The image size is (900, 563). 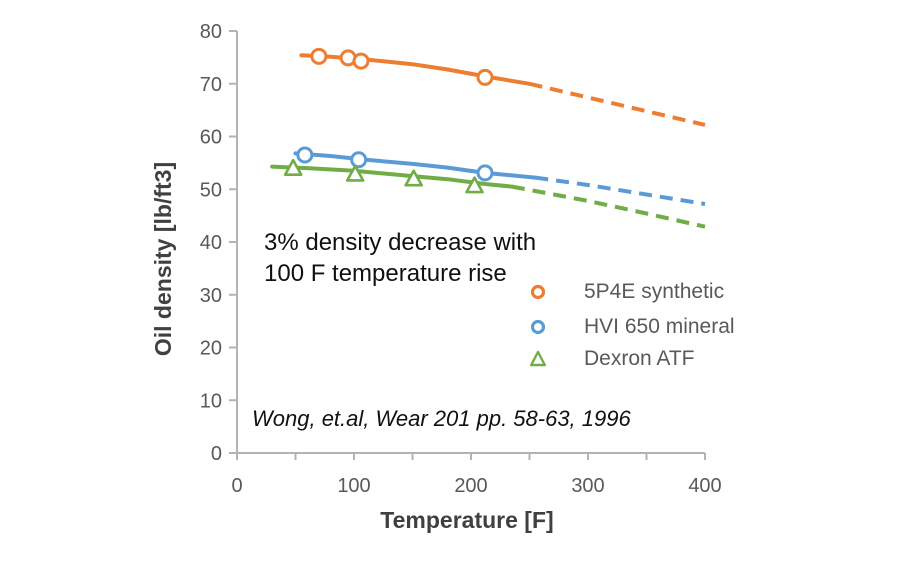 I want to click on y-tick-label: 60, so click(x=211, y=138).